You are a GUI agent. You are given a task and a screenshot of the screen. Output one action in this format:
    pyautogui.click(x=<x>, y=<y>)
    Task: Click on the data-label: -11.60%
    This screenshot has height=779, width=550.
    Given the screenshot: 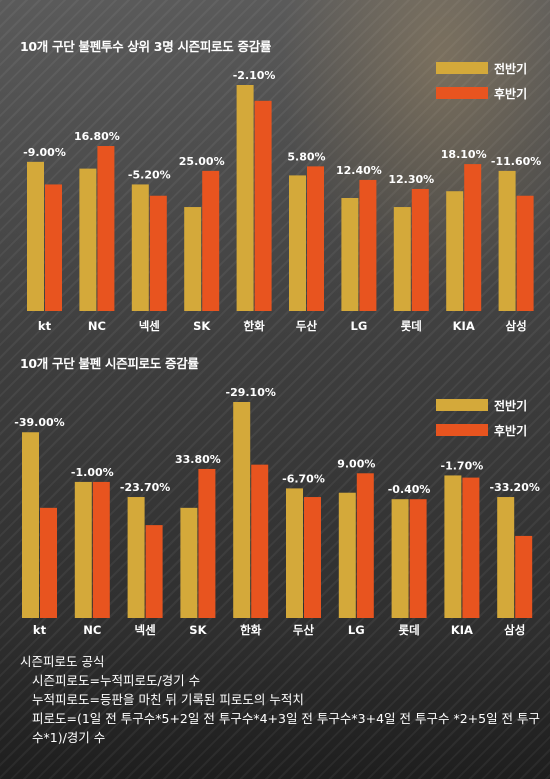 What is the action you would take?
    pyautogui.click(x=516, y=161)
    